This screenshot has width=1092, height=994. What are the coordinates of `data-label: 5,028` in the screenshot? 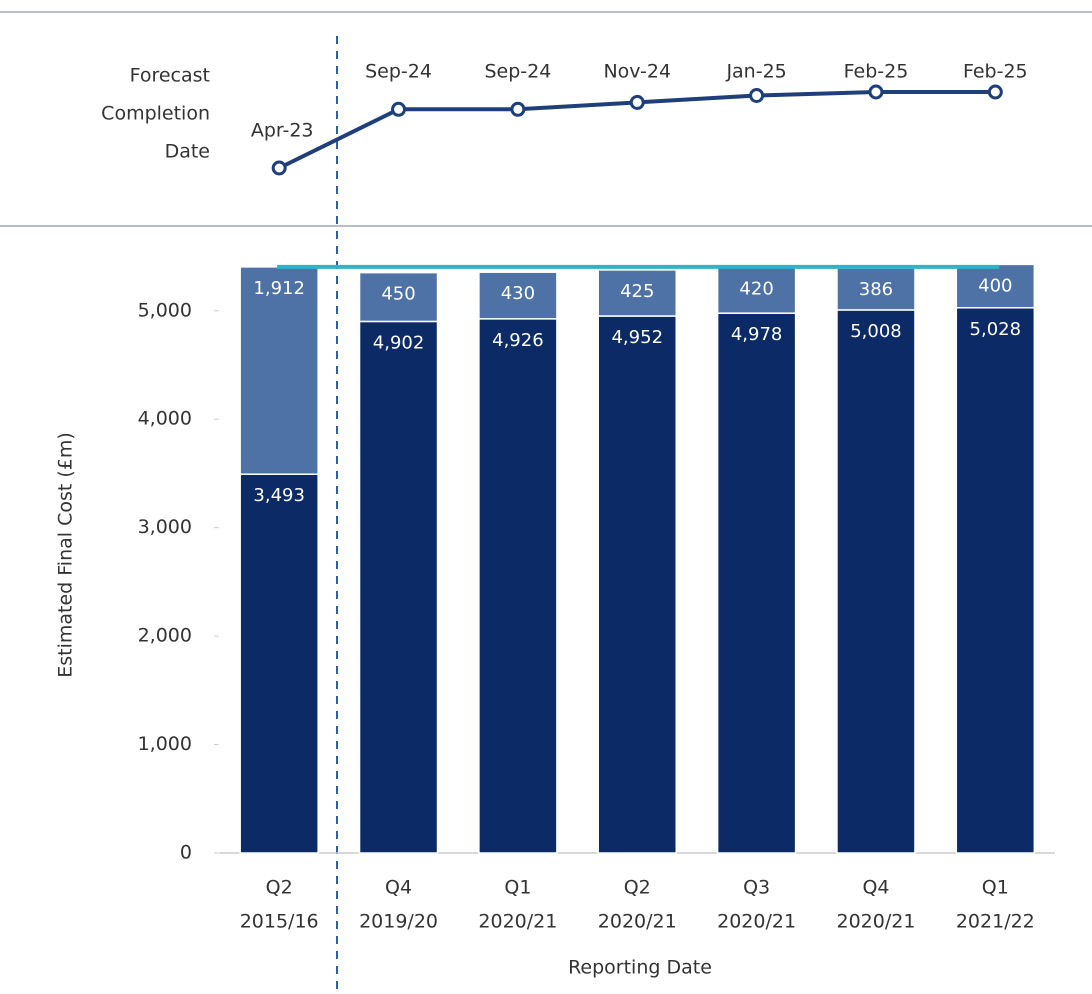 It's located at (996, 329).